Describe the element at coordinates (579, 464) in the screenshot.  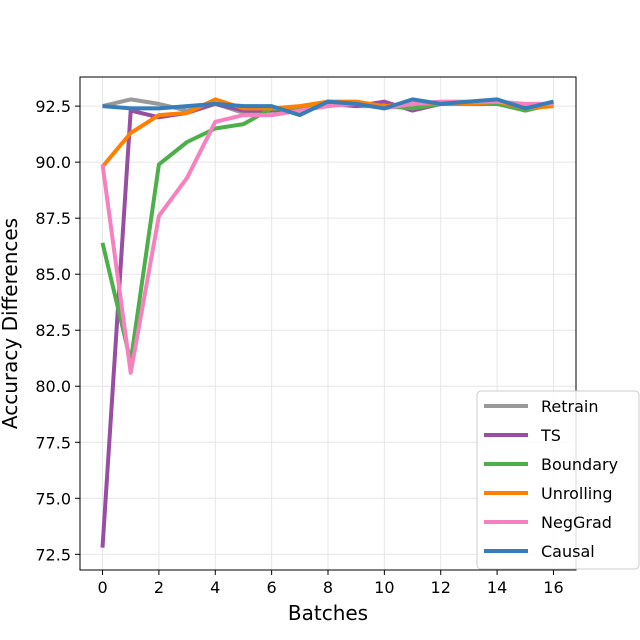
I see `legend-label: Boundary` at that location.